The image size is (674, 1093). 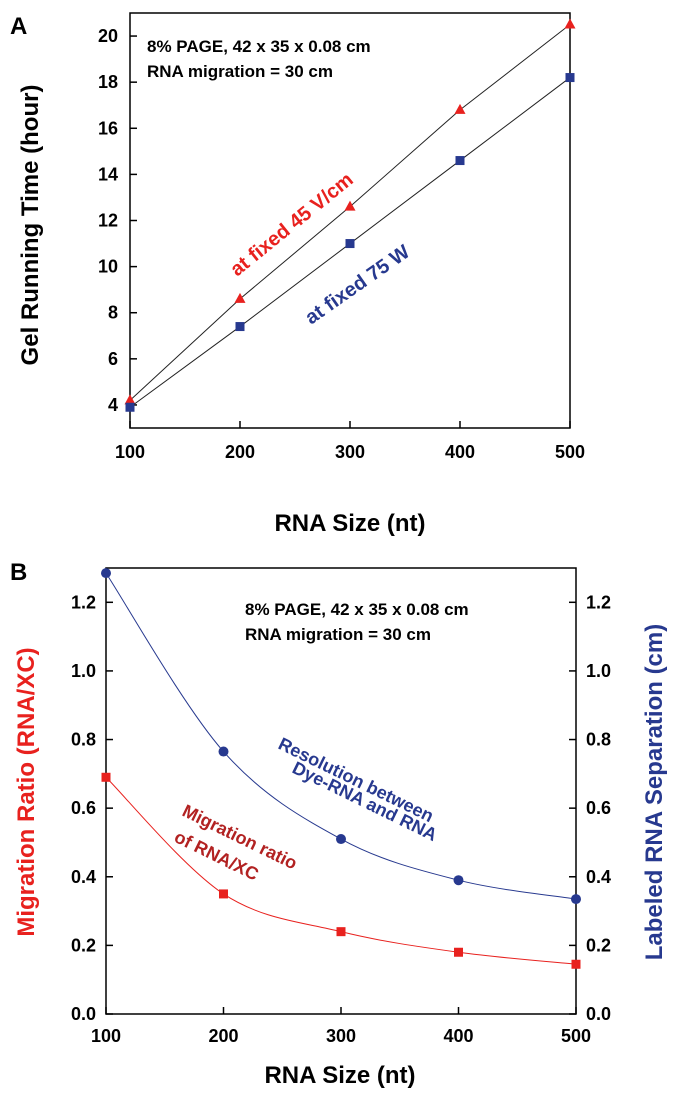 What do you see at coordinates (598, 740) in the screenshot?
I see `right-y-tick-label: 0.8` at bounding box center [598, 740].